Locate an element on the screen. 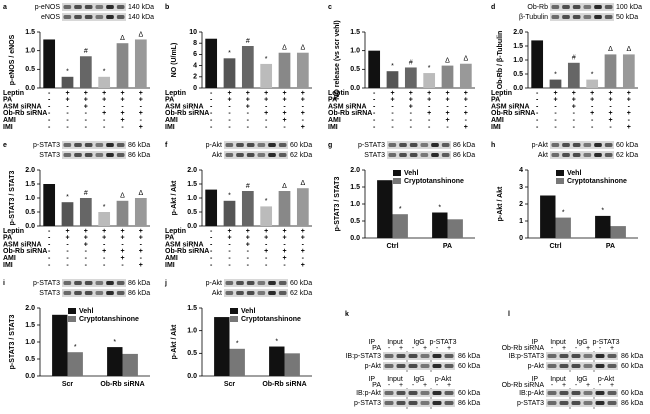  condition-sign: + is located at coordinates (449, 385).